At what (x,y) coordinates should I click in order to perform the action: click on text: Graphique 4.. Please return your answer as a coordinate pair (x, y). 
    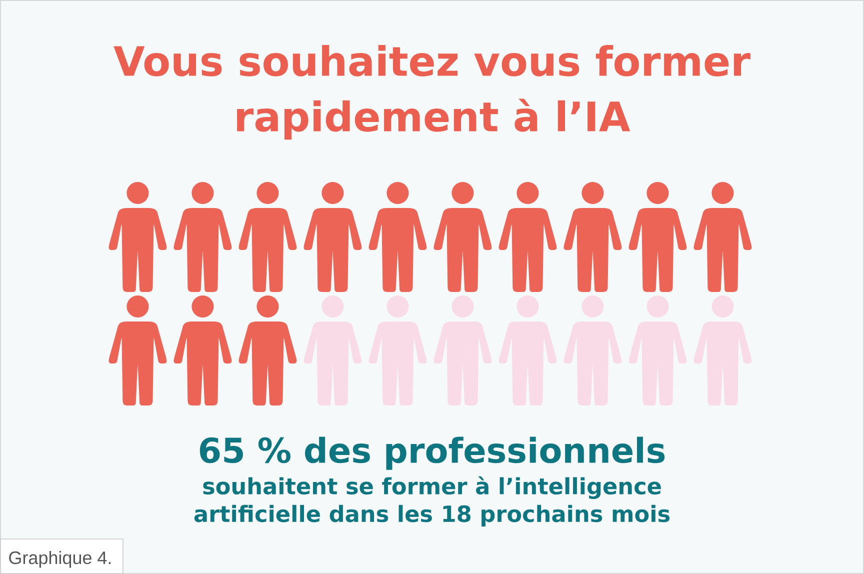
    Looking at the image, I should click on (60, 559).